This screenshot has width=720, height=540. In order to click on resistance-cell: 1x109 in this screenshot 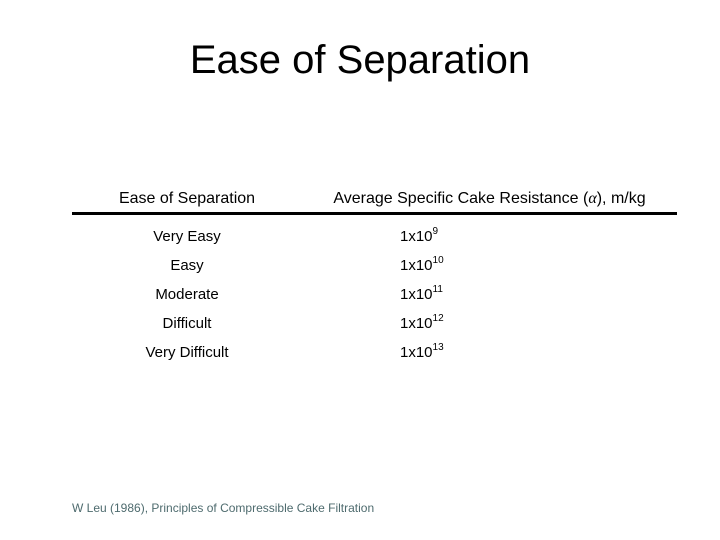, I will do `click(489, 236)`.